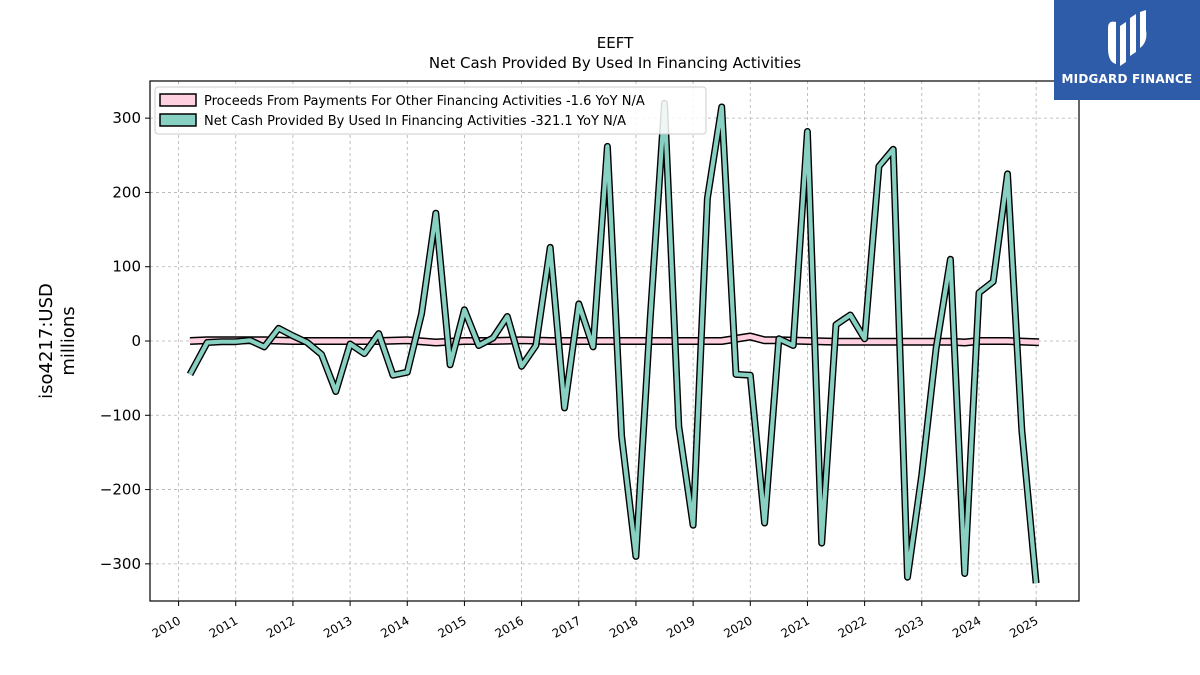  I want to click on x-tick-label: 2016, so click(509, 626).